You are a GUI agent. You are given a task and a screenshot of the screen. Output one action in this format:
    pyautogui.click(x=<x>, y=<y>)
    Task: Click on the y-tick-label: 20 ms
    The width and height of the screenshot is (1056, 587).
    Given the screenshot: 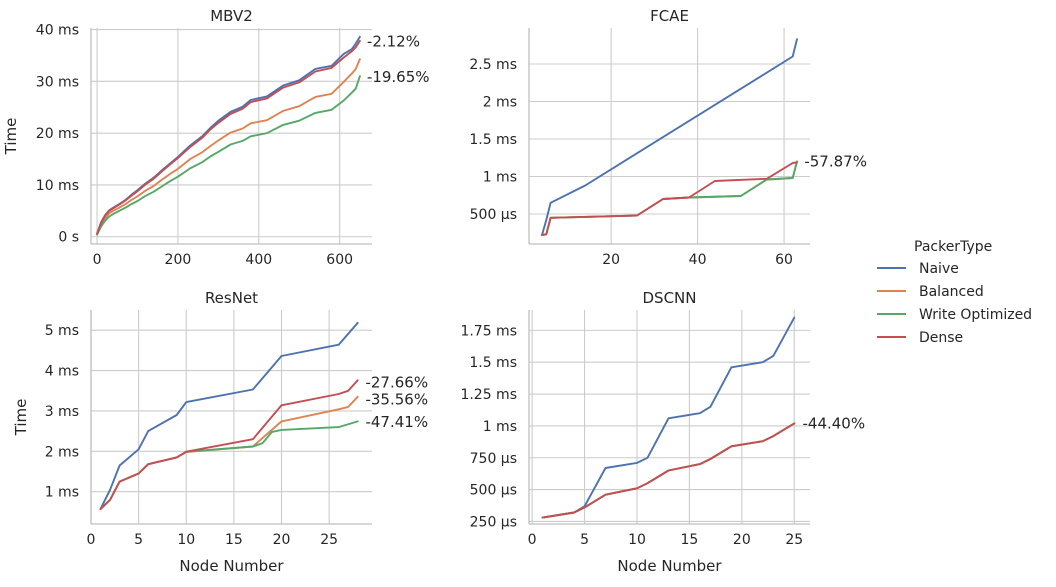 What is the action you would take?
    pyautogui.click(x=57, y=134)
    